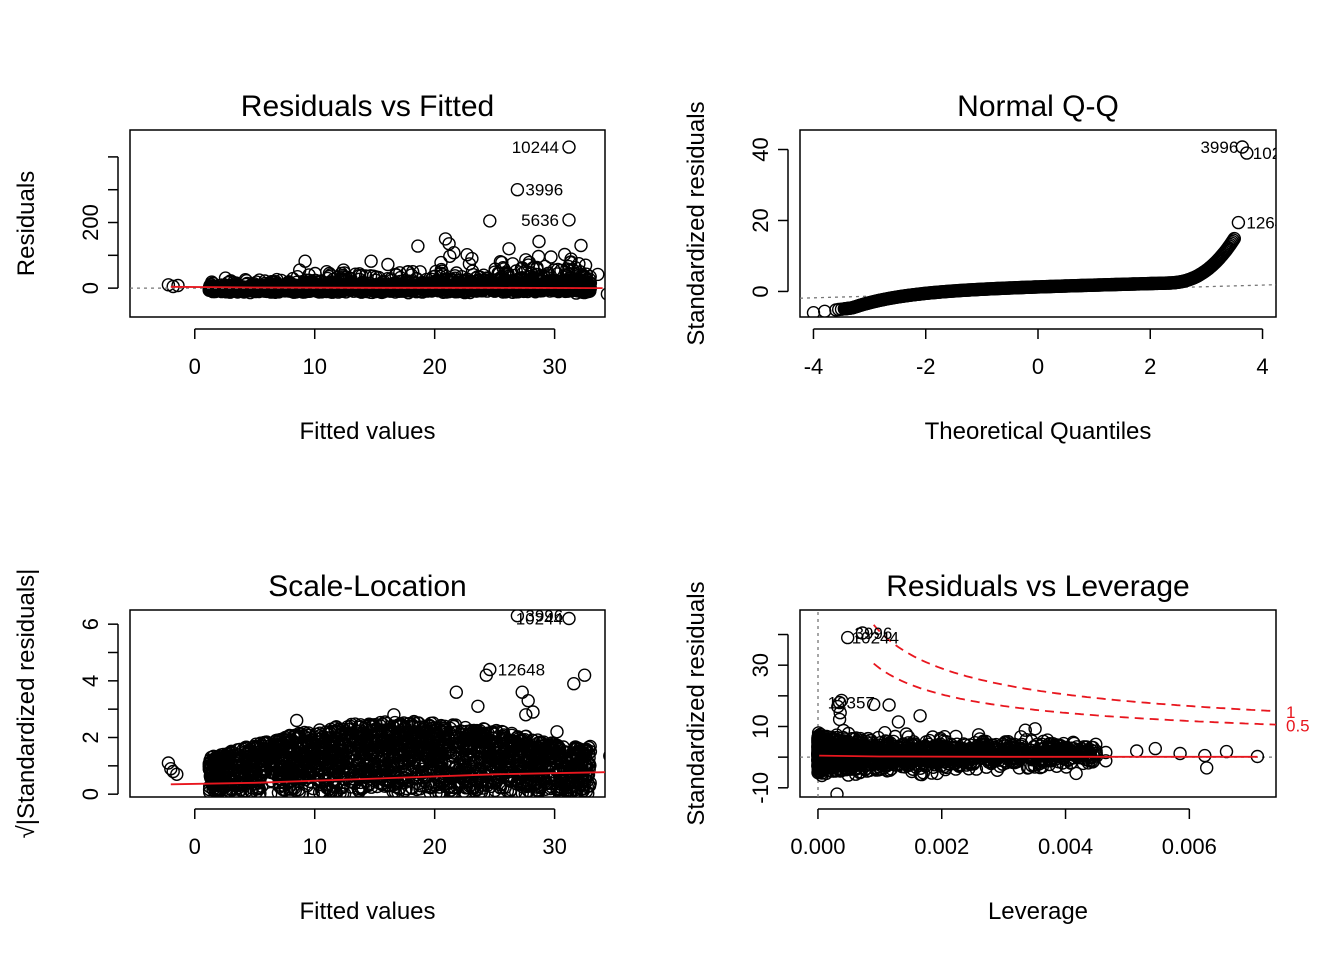  Describe the element at coordinates (367, 106) in the screenshot. I see `chart-title: Residuals vs Fitted` at that location.